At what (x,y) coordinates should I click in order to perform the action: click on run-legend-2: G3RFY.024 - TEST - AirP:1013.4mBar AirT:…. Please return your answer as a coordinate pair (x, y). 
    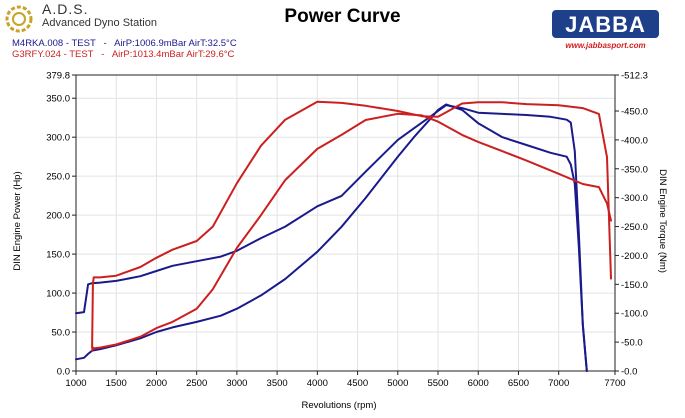
    Looking at the image, I should click on (123, 54).